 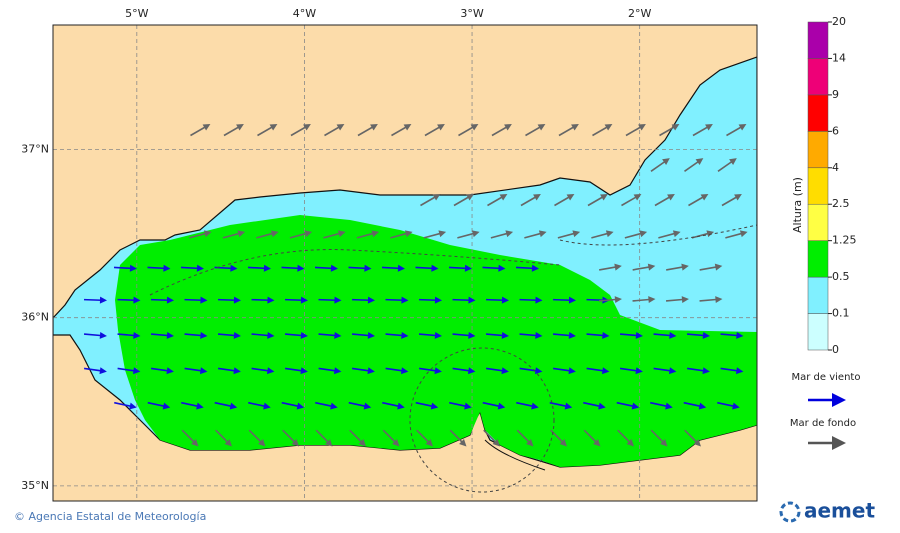 I want to click on colorbar-tick-label: 20, so click(x=839, y=21).